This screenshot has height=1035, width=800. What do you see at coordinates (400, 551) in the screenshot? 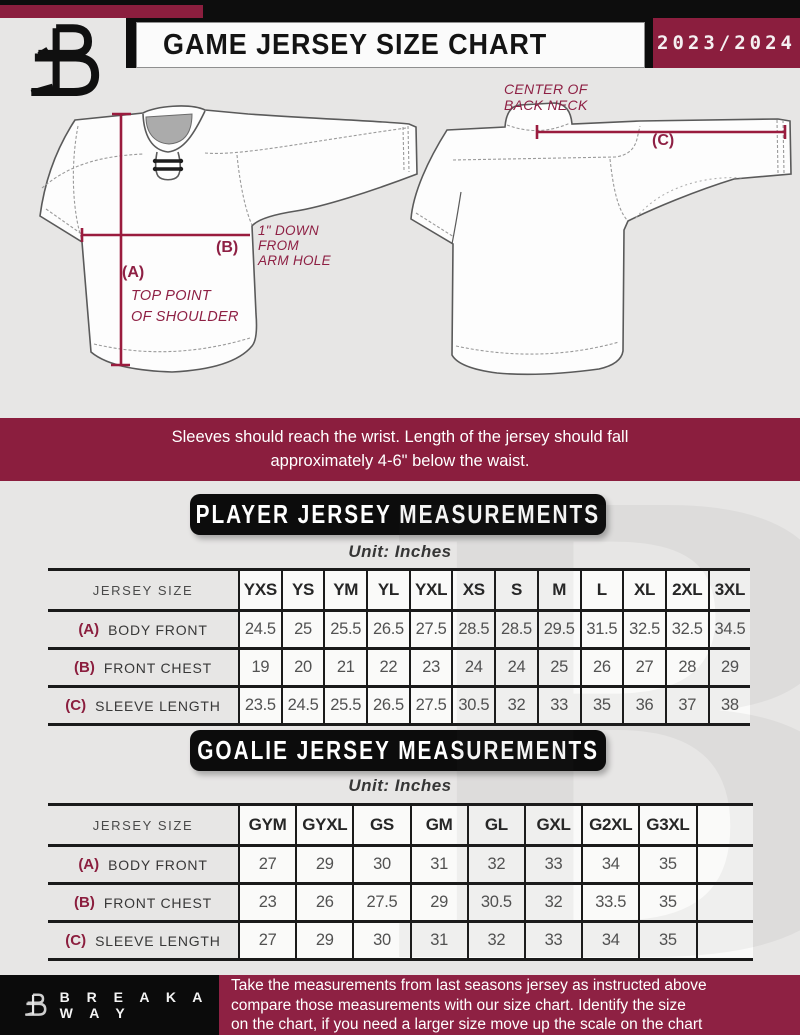
I see `player-unit-label: Unit: Inches` at bounding box center [400, 551].